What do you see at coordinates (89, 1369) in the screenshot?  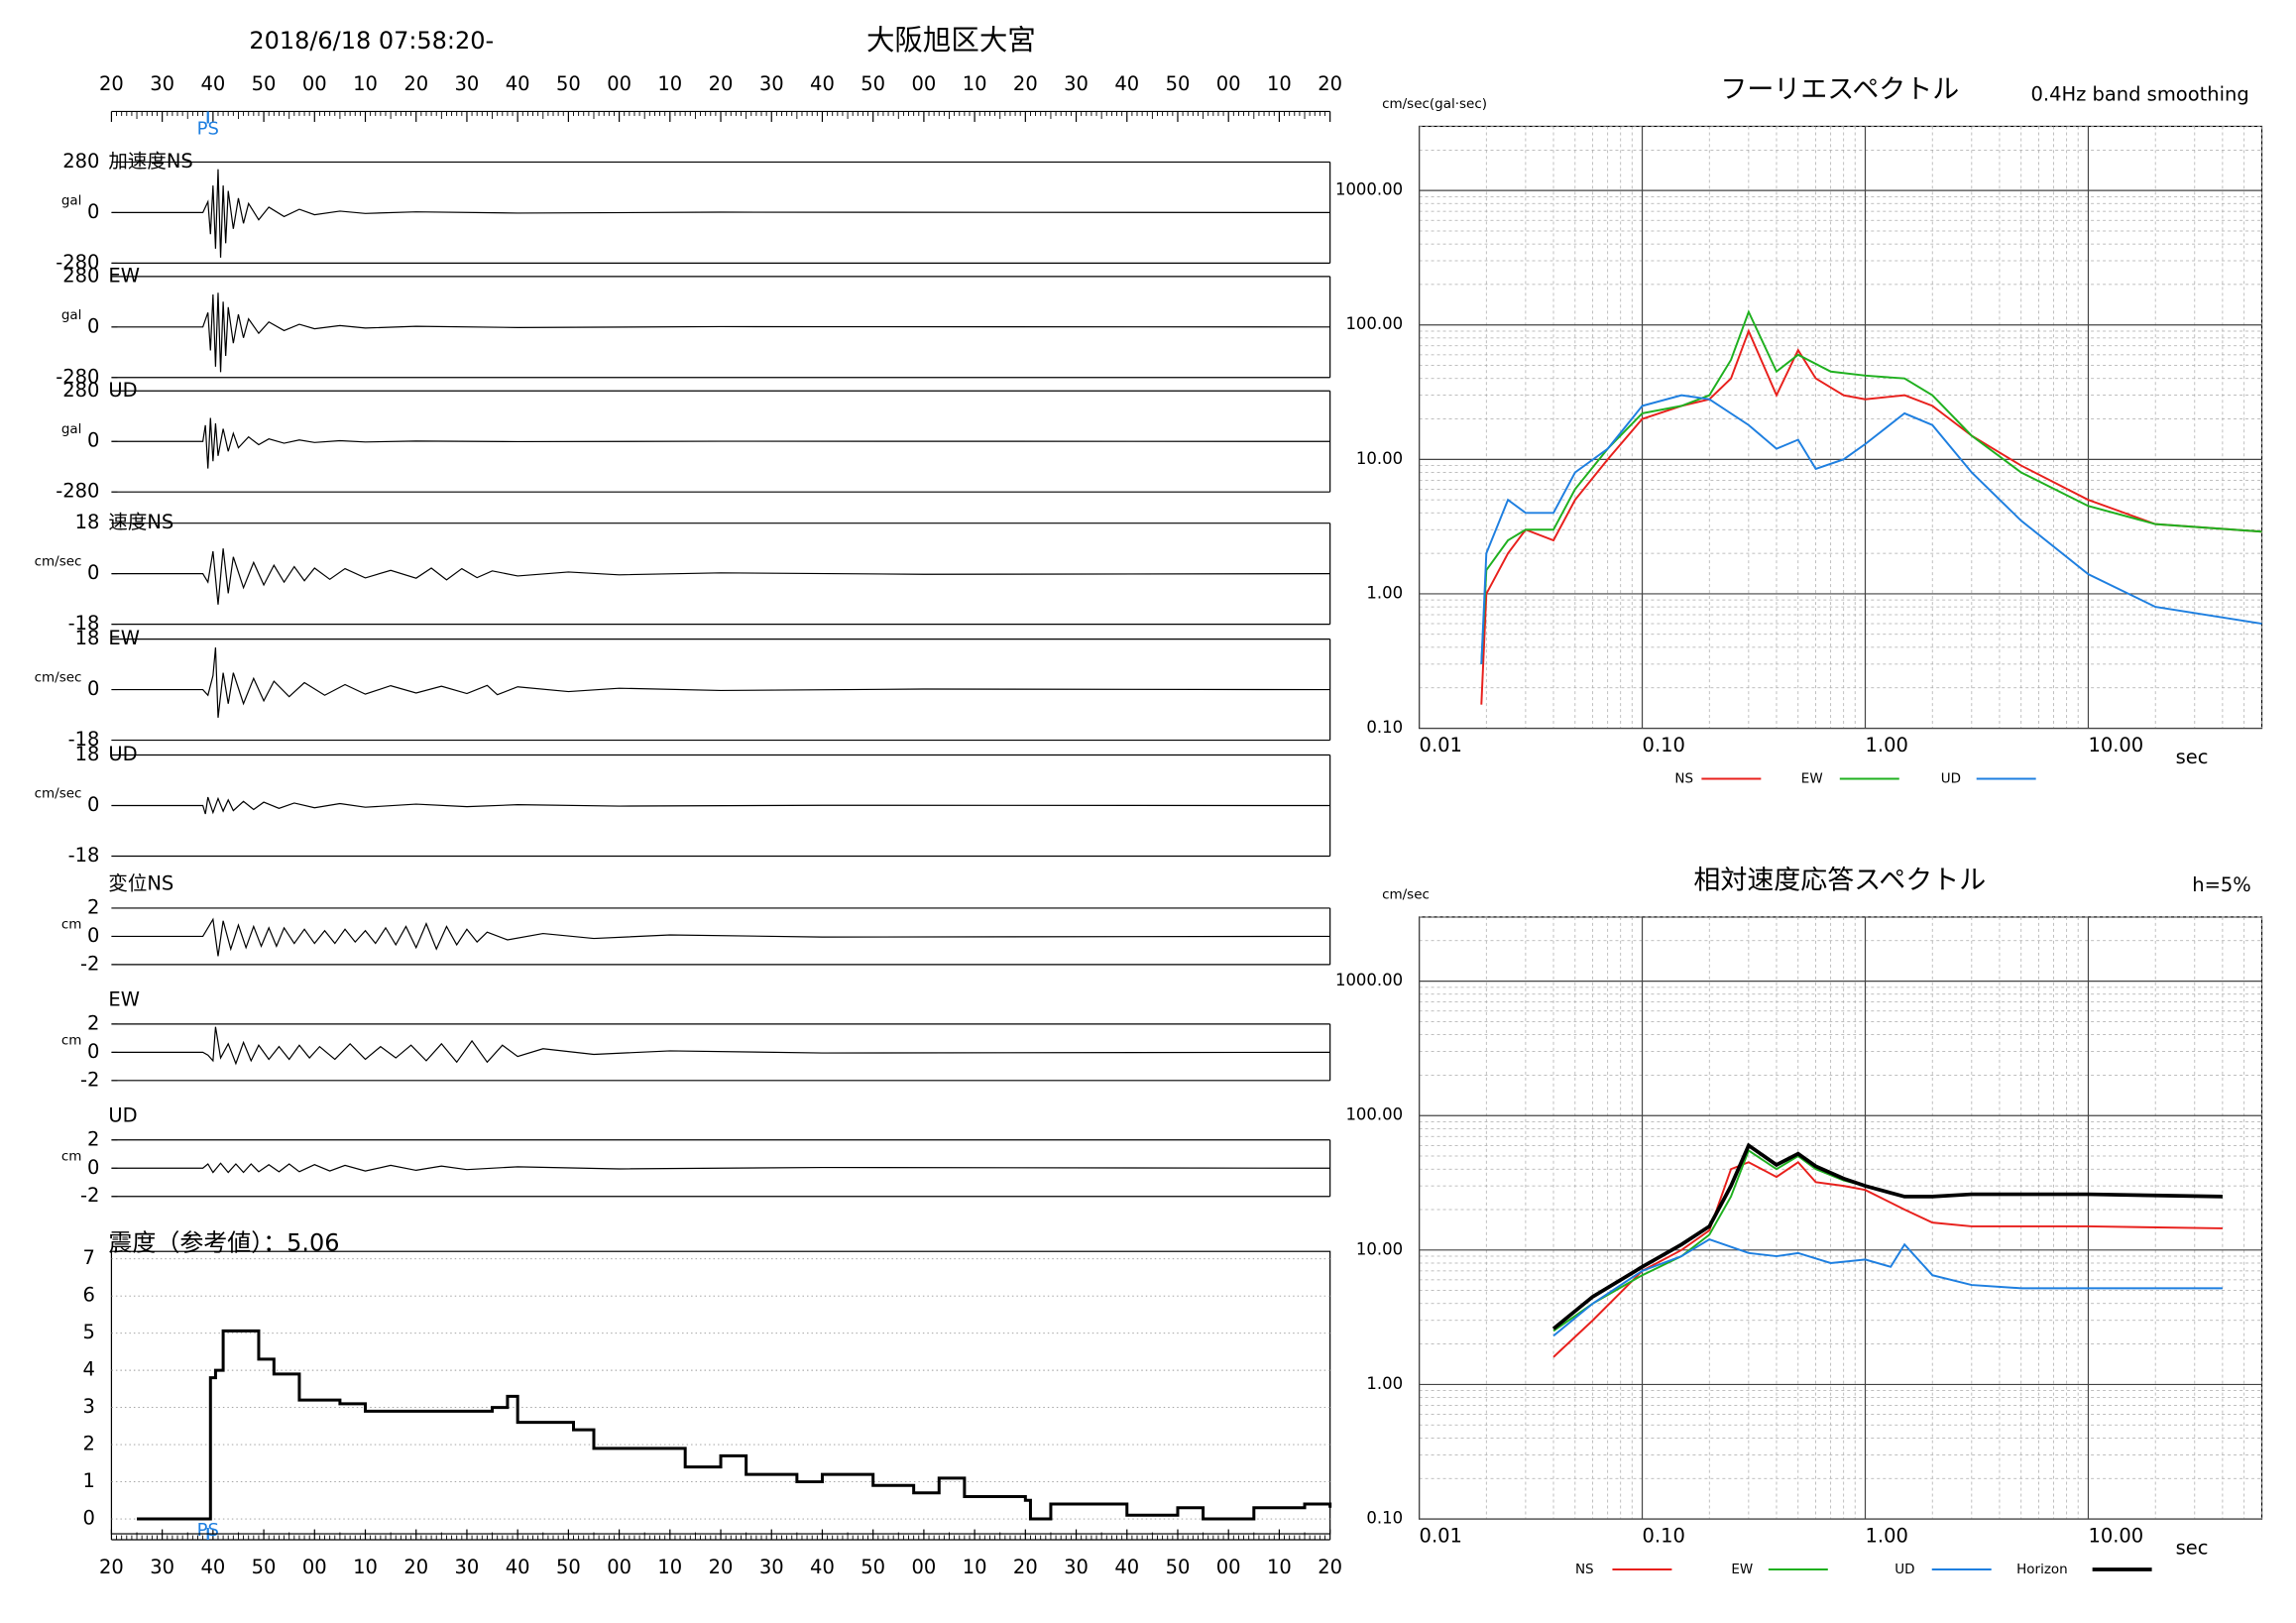 I see `y-tick-label: 4` at bounding box center [89, 1369].